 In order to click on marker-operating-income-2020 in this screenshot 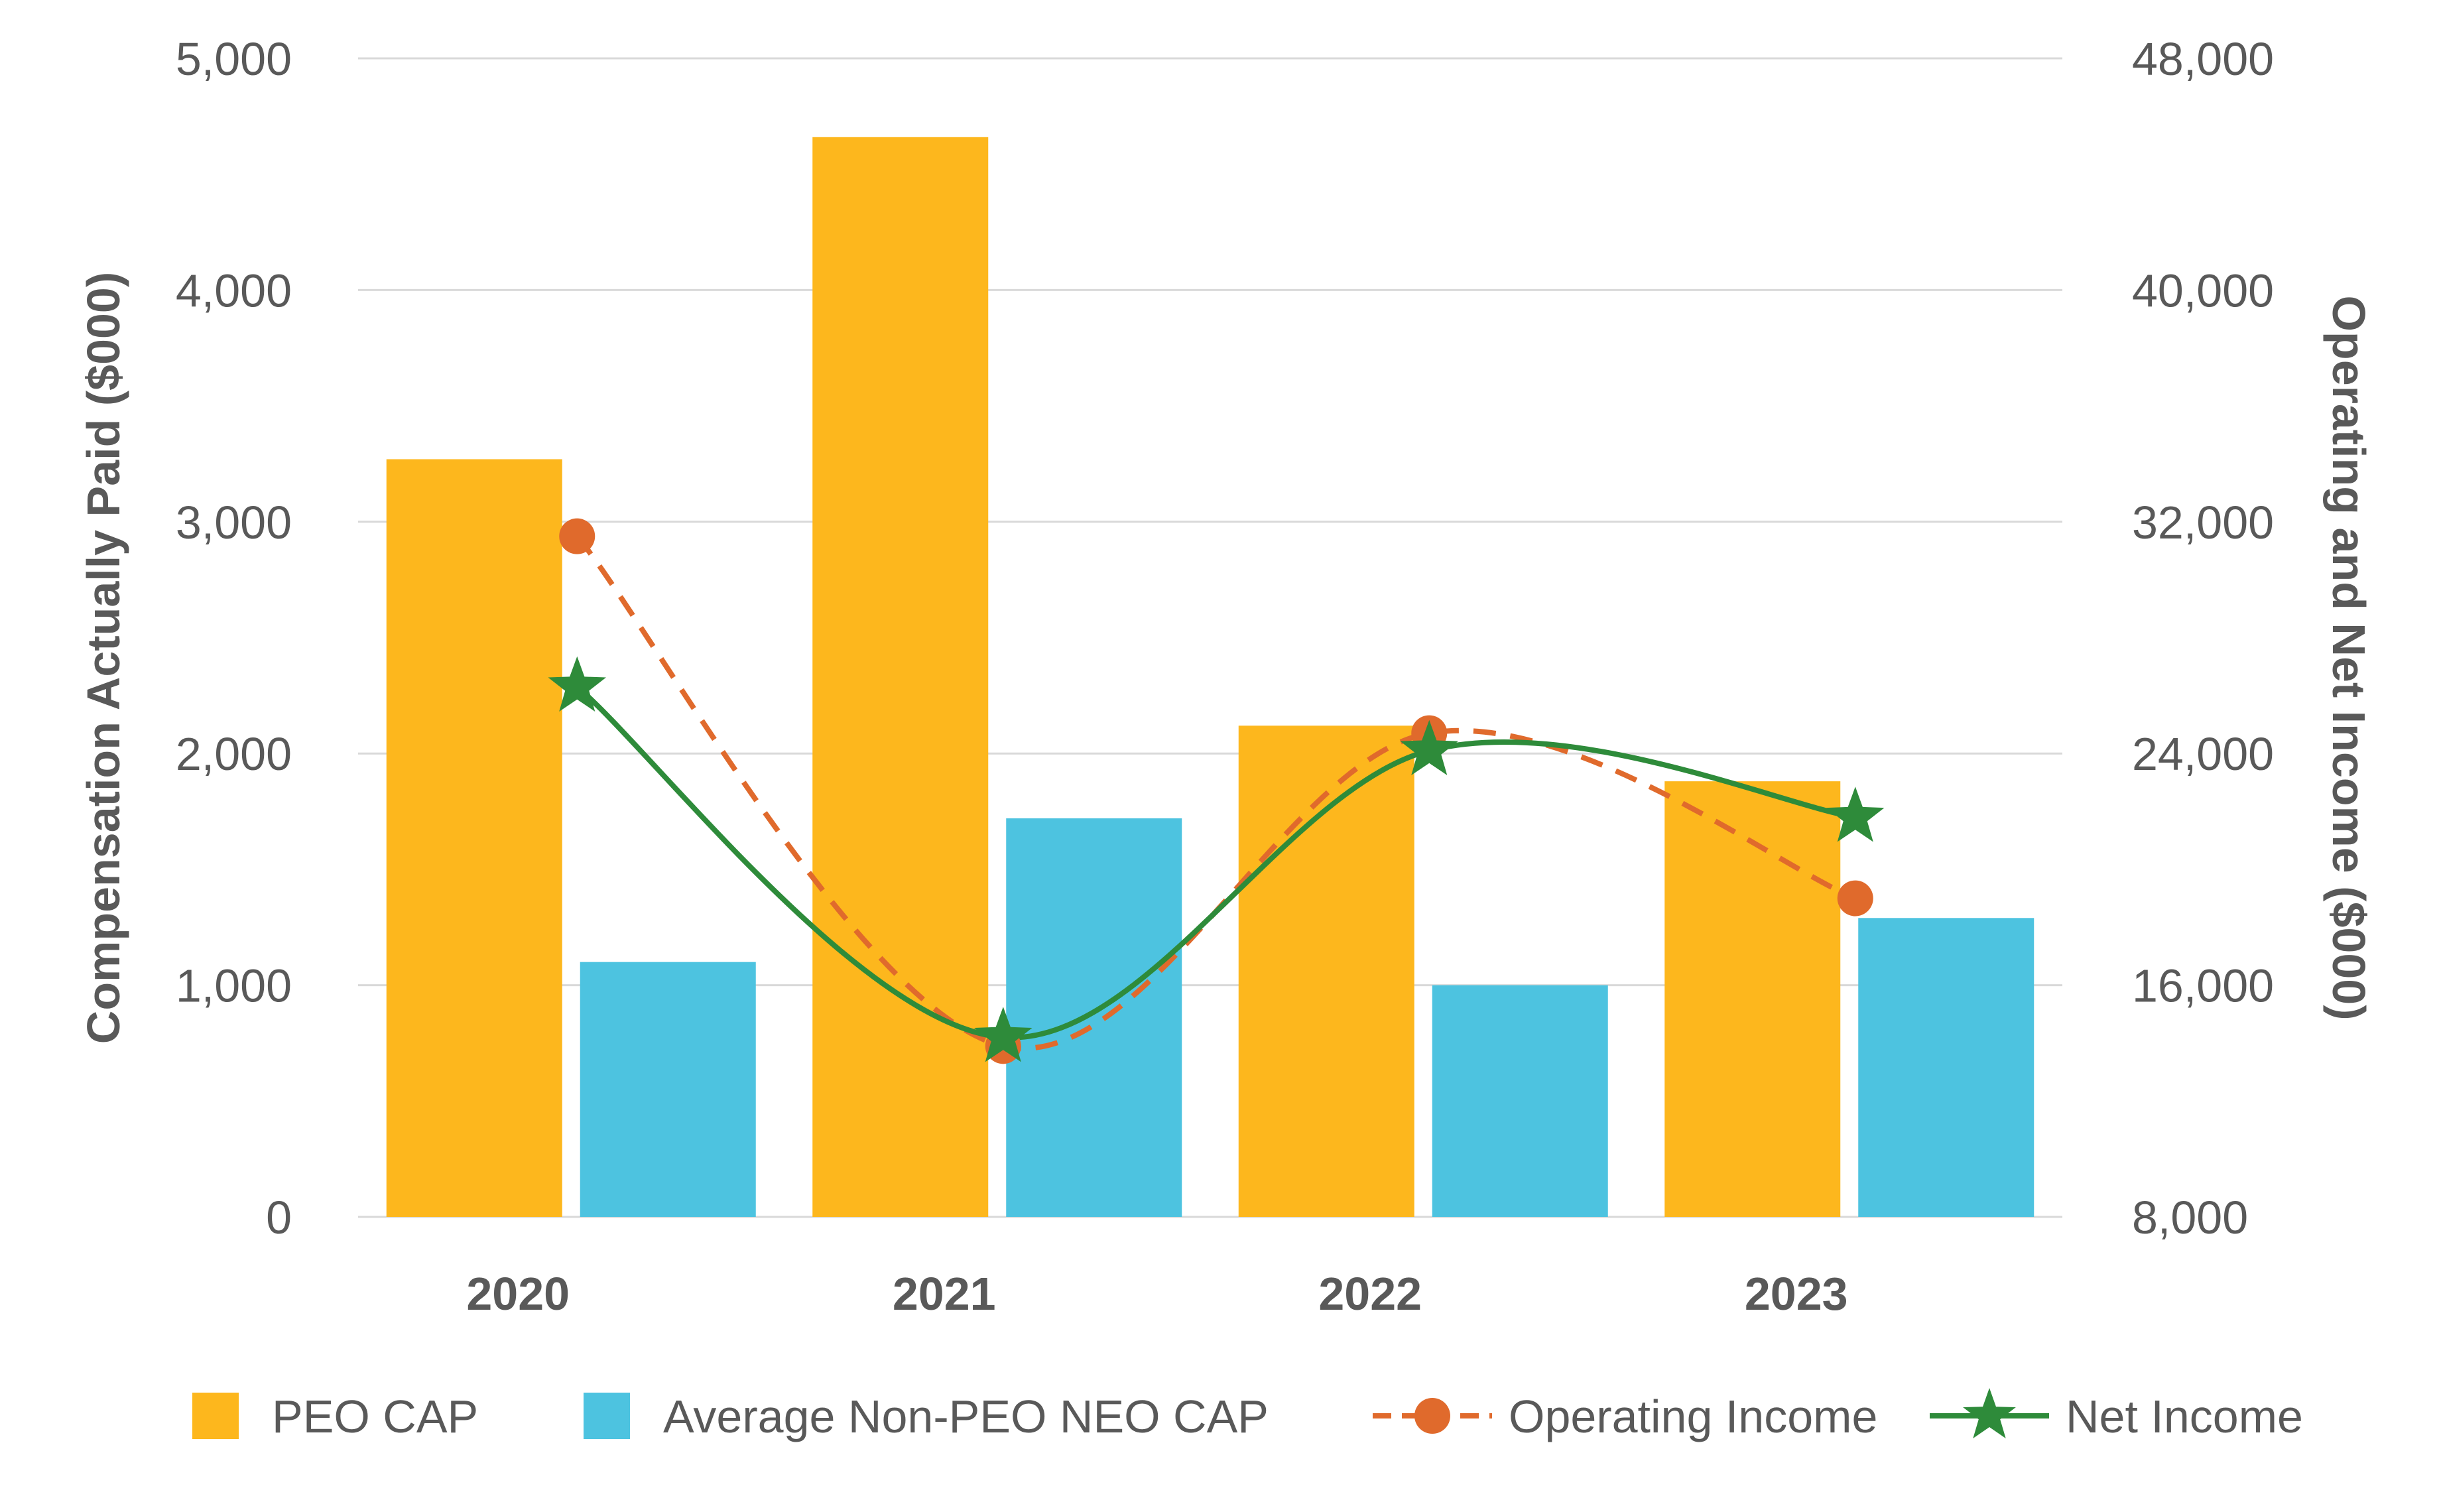, I will do `click(577, 536)`.